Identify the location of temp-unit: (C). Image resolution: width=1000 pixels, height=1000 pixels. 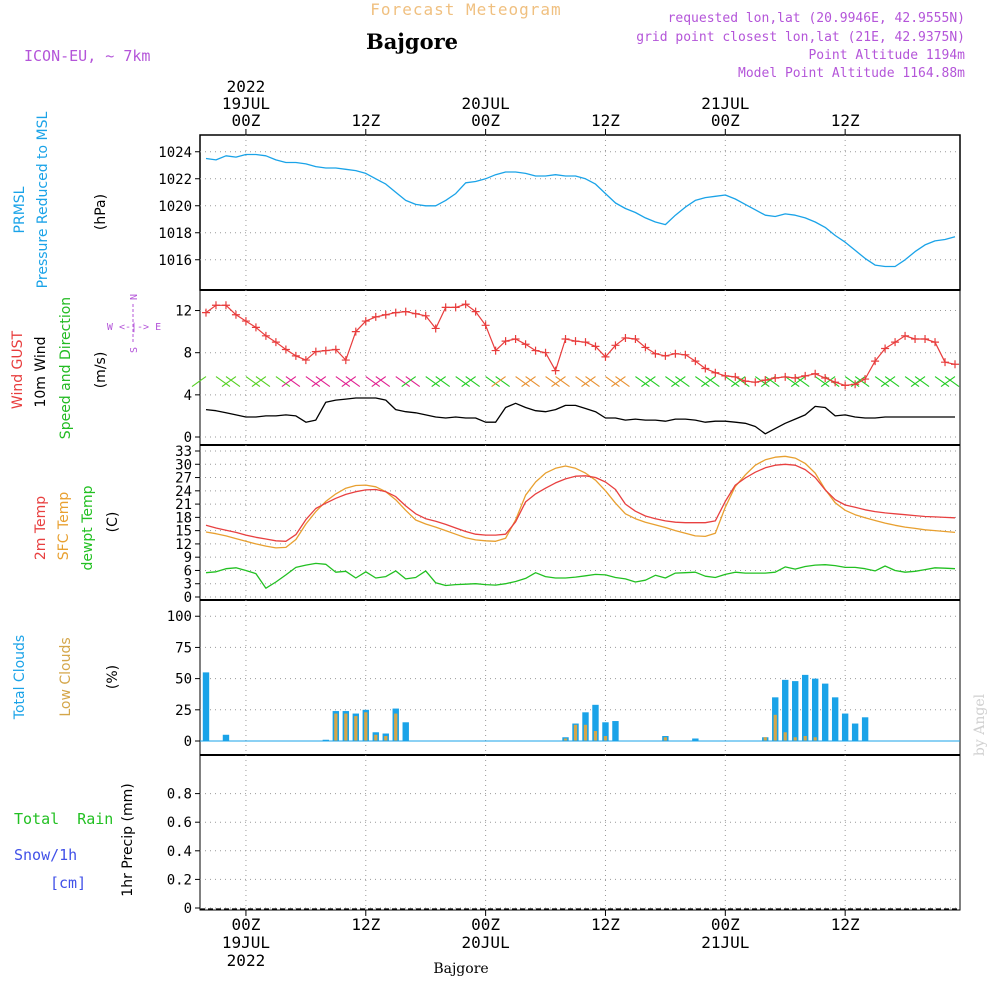
(113, 522).